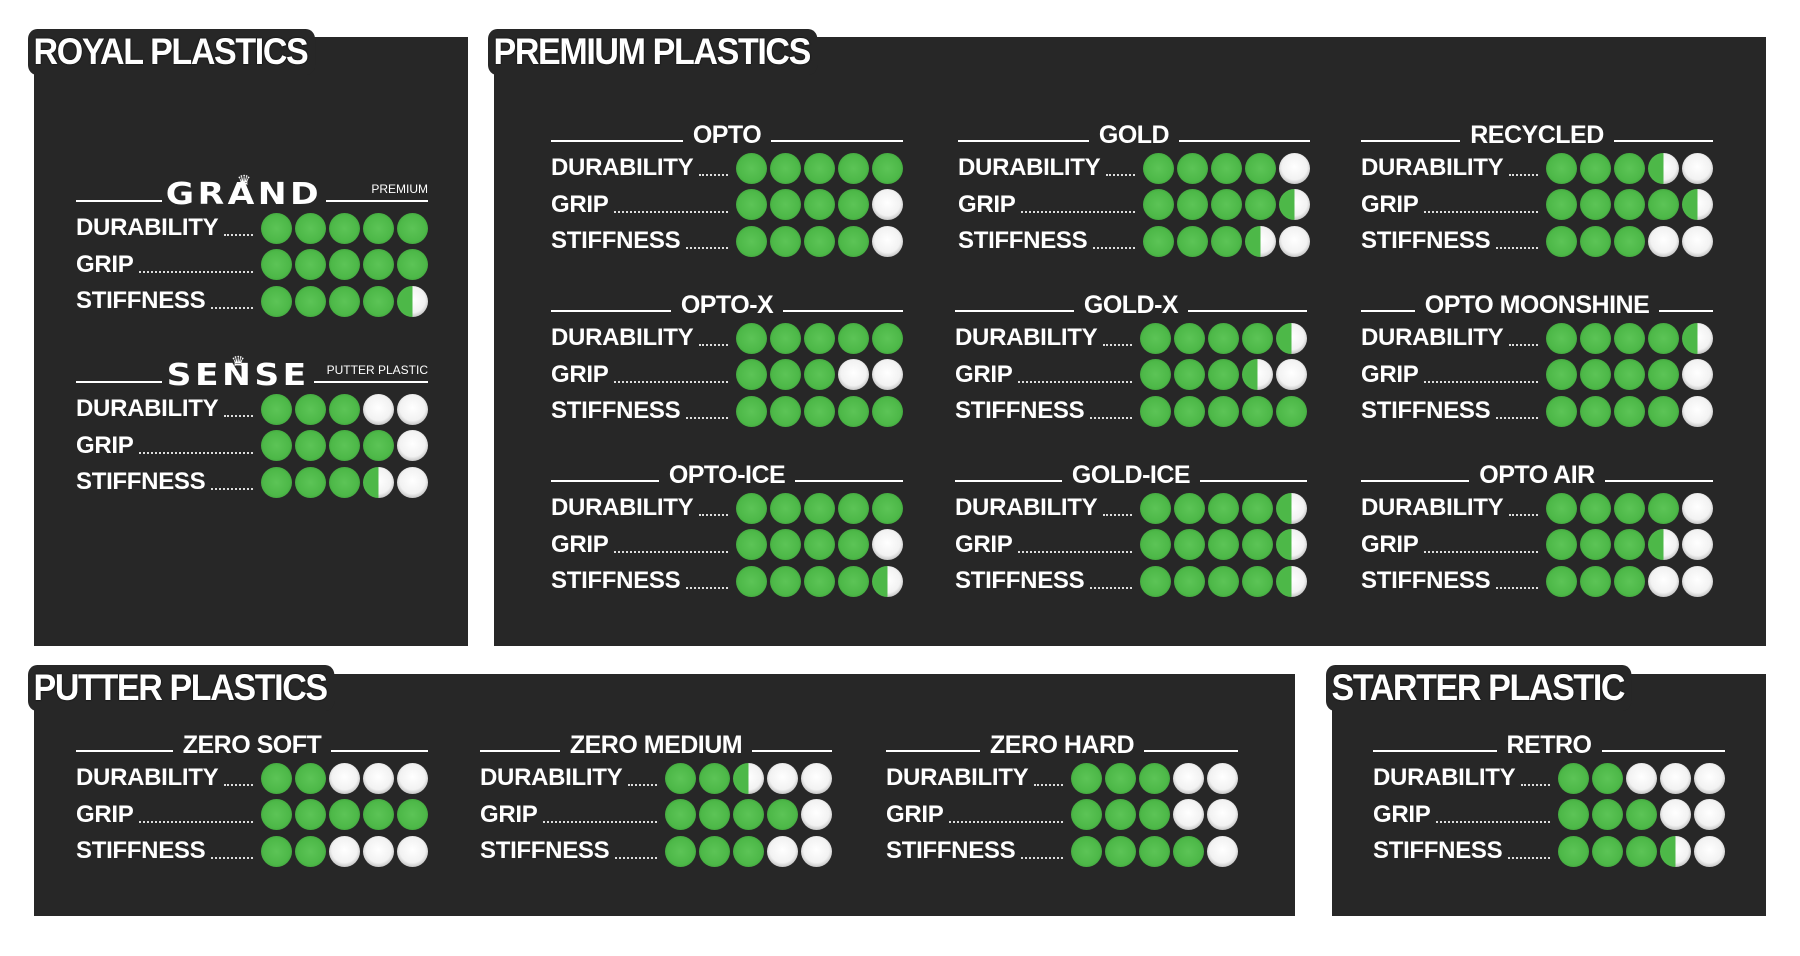 The image size is (1800, 956). I want to click on disc-header: OPTO-ICE, so click(727, 470).